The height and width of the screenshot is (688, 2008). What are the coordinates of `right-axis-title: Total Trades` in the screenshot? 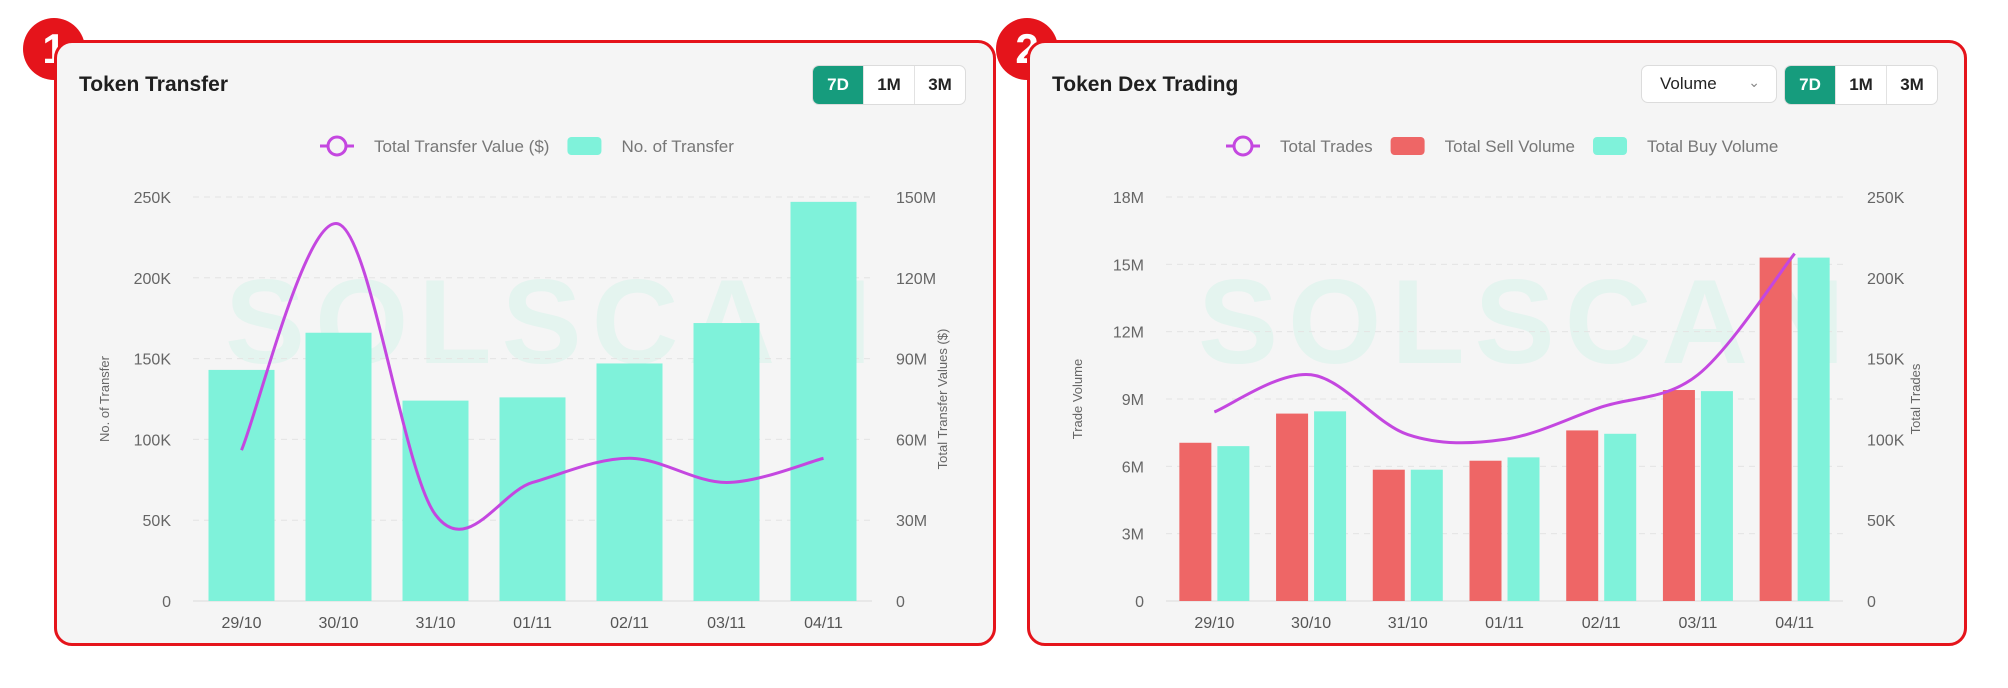 It's located at (1915, 398).